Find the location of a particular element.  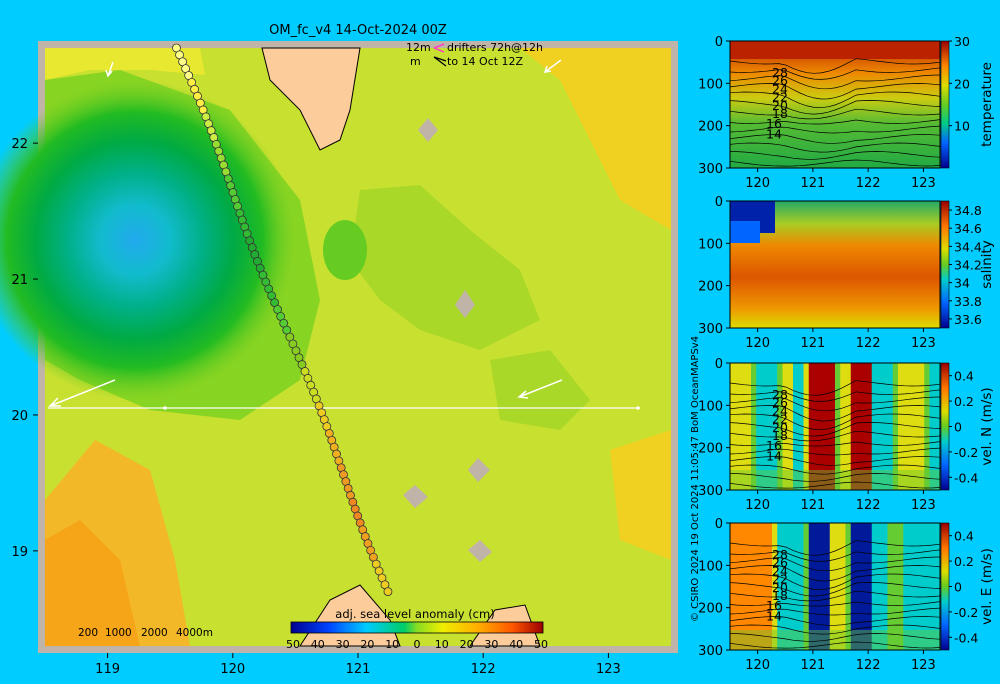

sla-colorbar-tick-label: 50 is located at coordinates (541, 644).